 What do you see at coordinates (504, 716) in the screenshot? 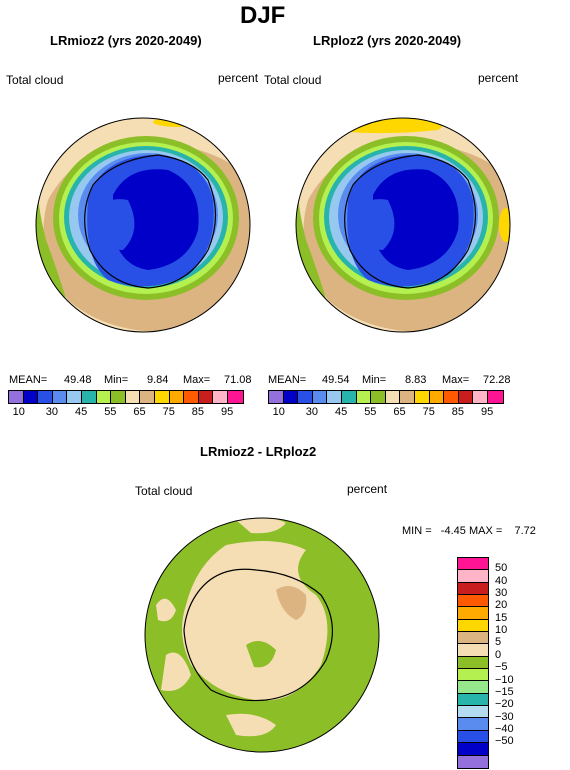
I see `colorbar-tick-label: −30` at bounding box center [504, 716].